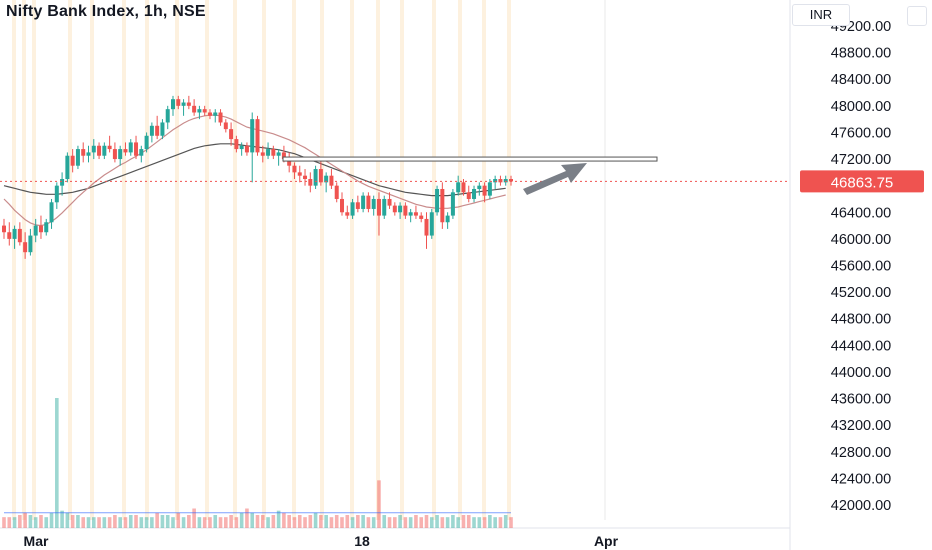 This screenshot has width=932, height=550. I want to click on currency-button: INR, so click(821, 15).